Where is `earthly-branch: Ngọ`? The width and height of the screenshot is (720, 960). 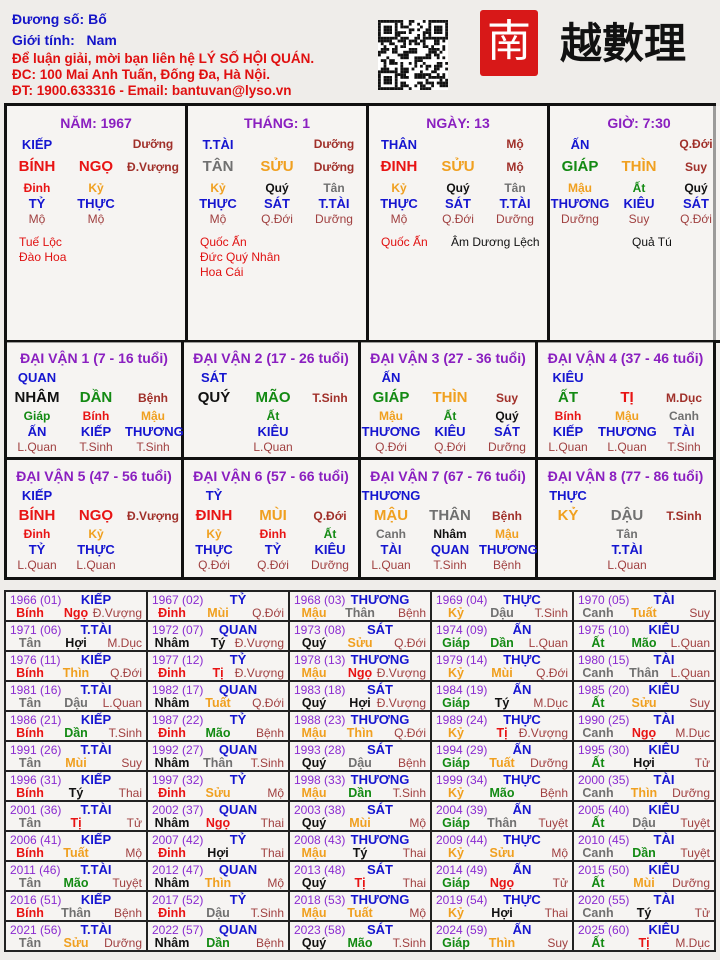
earthly-branch: Ngọ is located at coordinates (218, 823).